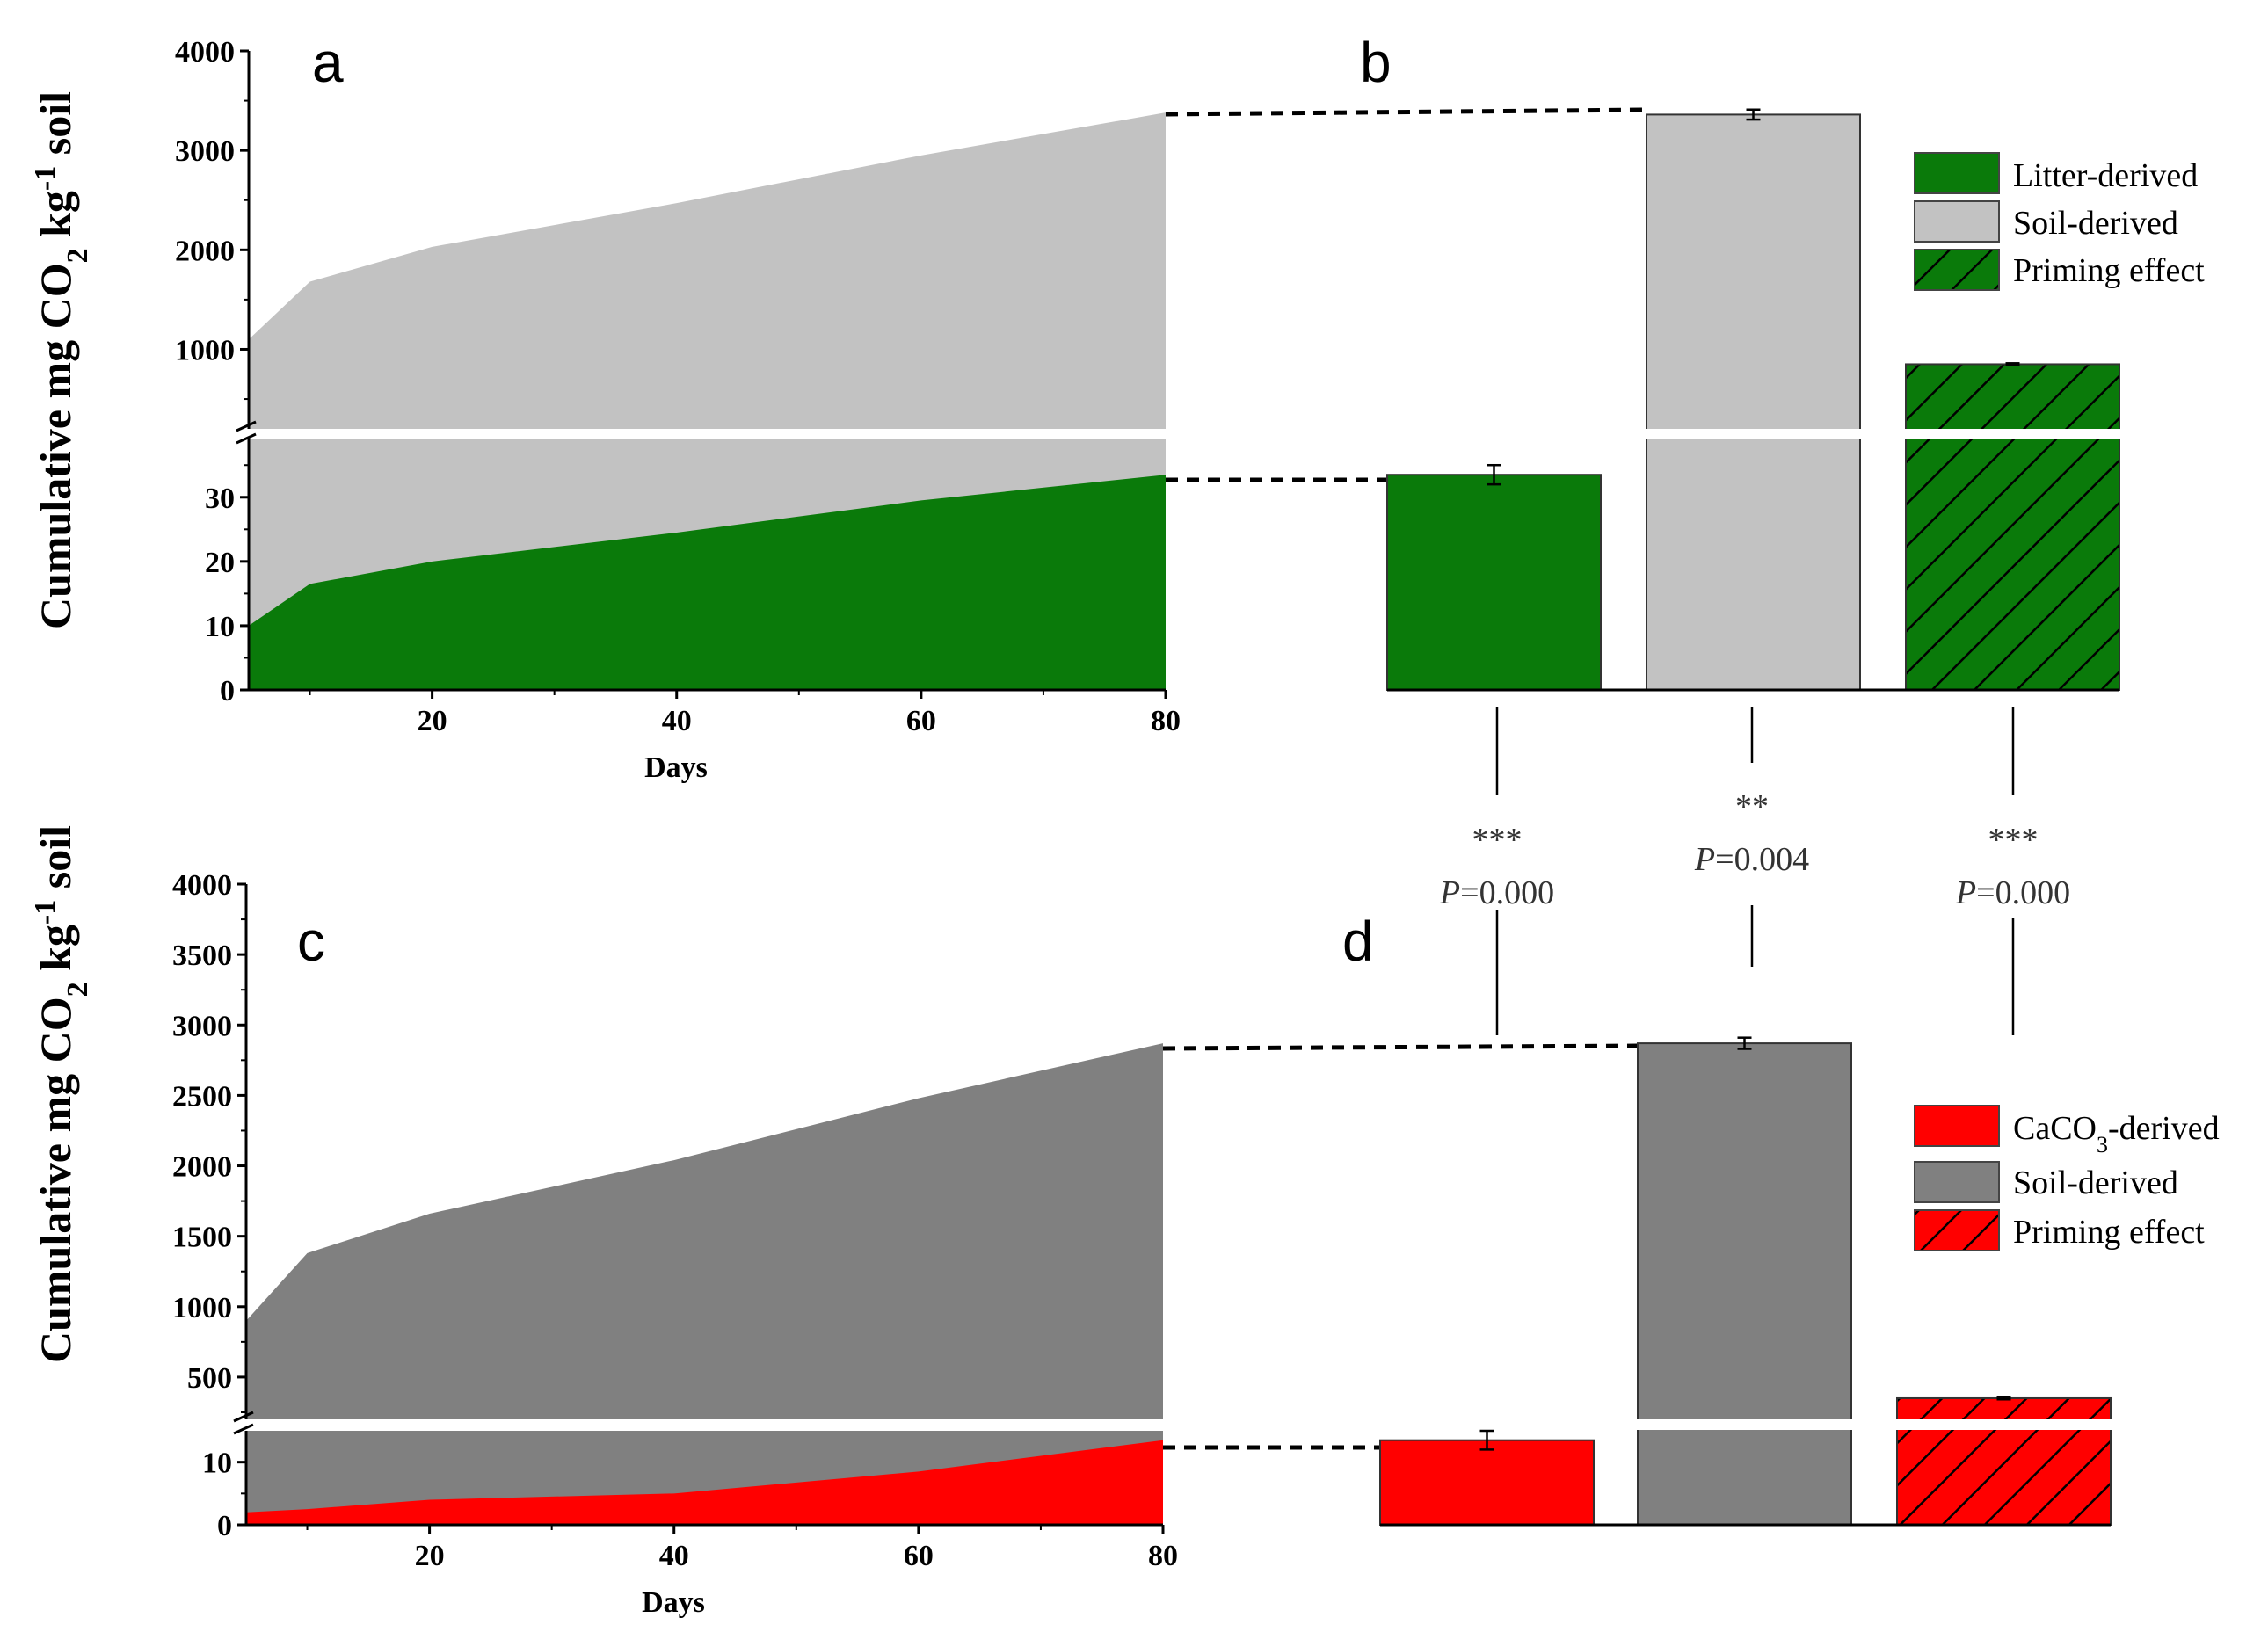  Describe the element at coordinates (1376, 63) in the screenshot. I see `panel-label-b: b` at that location.